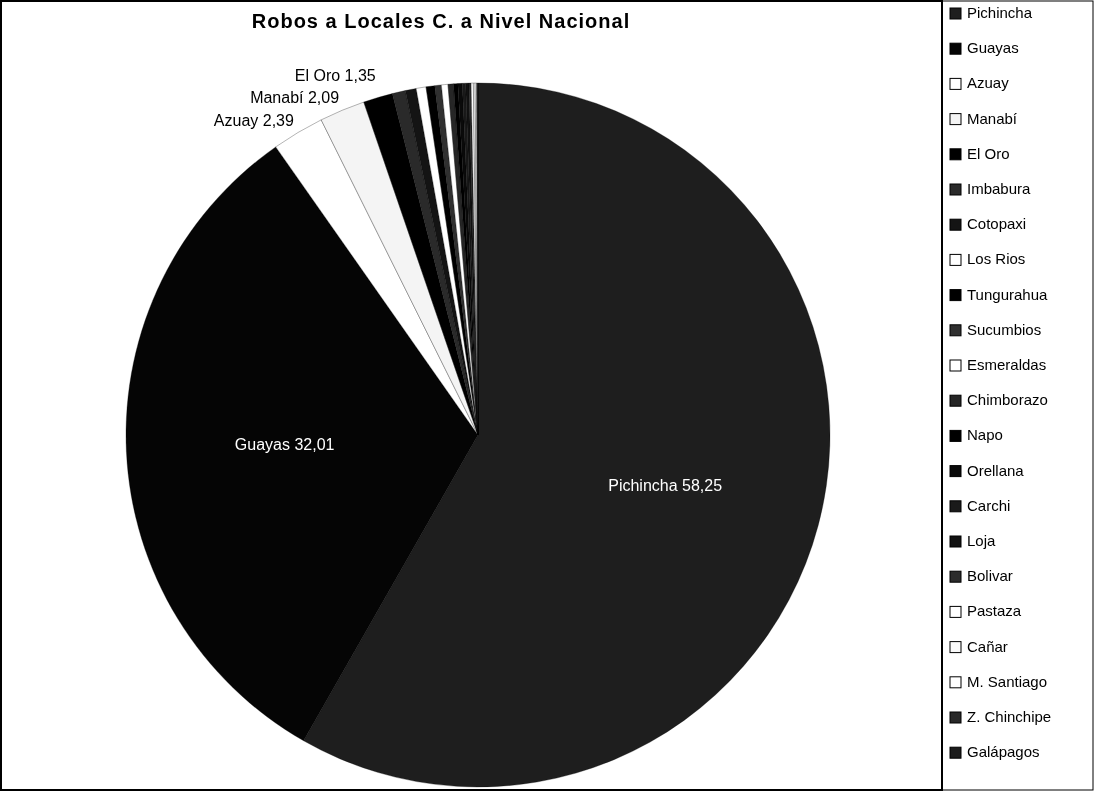 Image resolution: width=1094 pixels, height=791 pixels. What do you see at coordinates (999, 188) in the screenshot?
I see `legend-label: Imbabura` at bounding box center [999, 188].